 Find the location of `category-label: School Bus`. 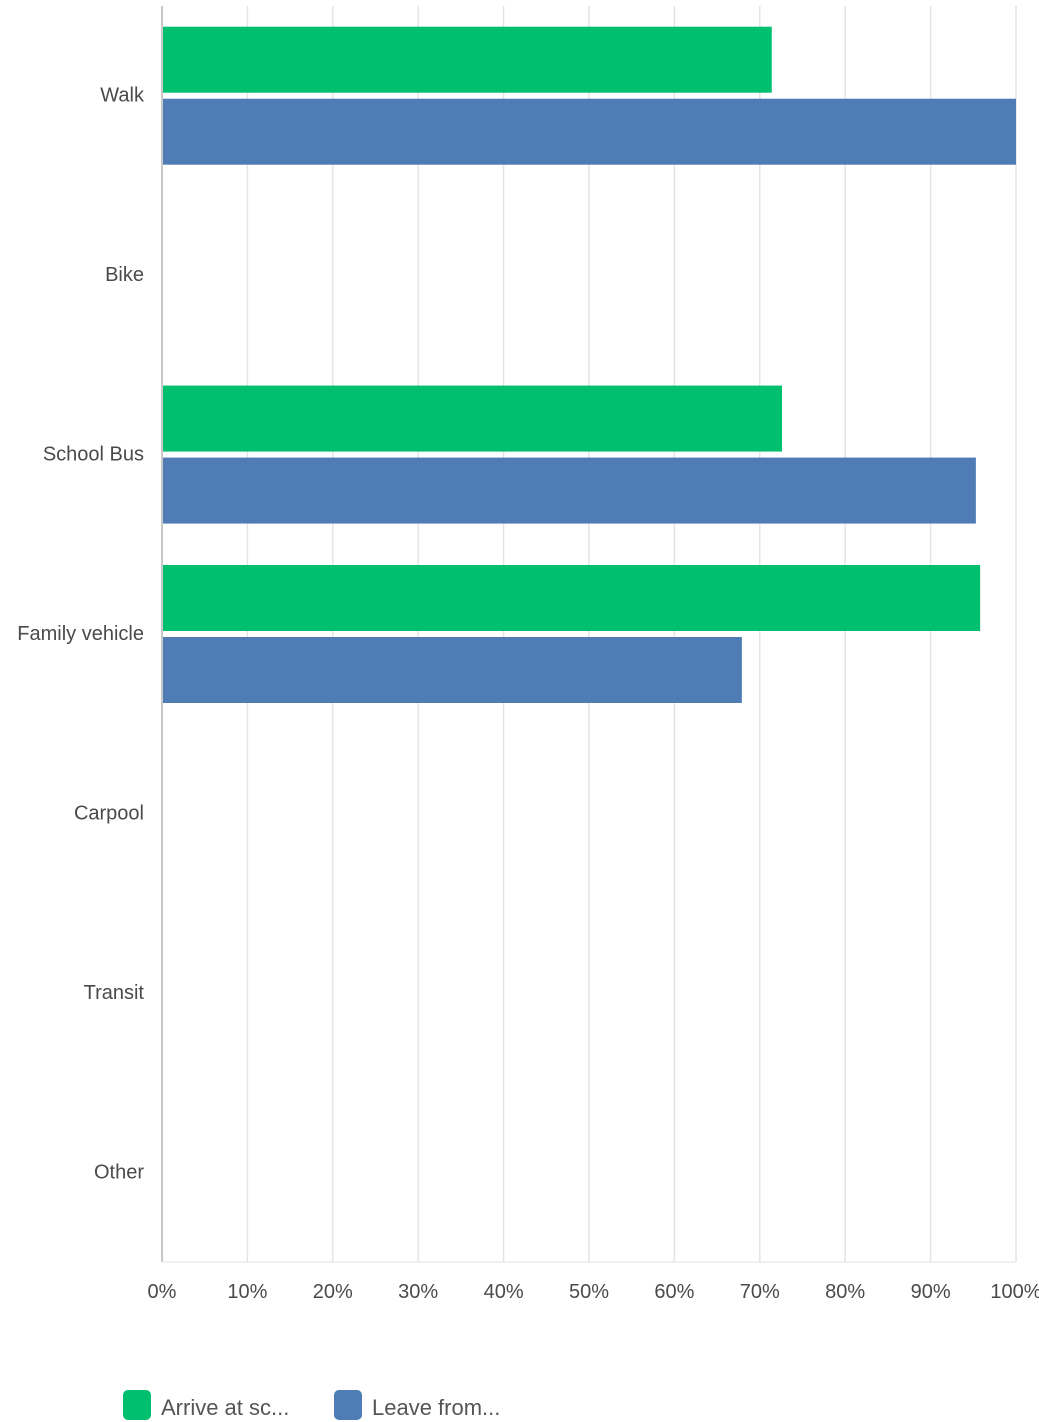

category-label: School Bus is located at coordinates (93, 455).